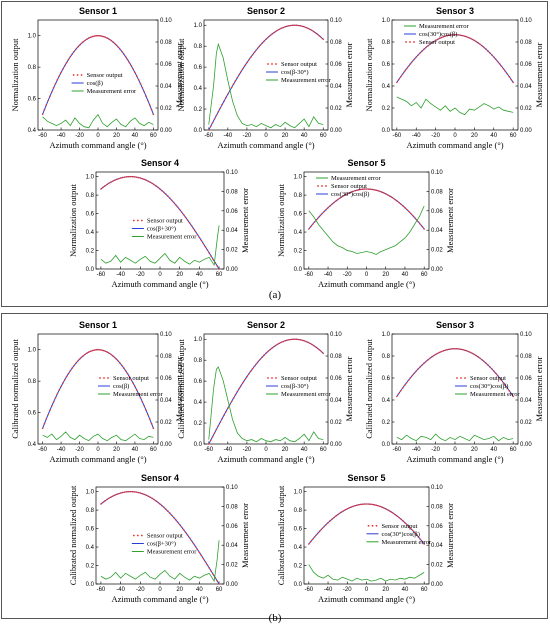 The height and width of the screenshot is (633, 550). I want to click on y-tick-label: 0.4, so click(90, 233).